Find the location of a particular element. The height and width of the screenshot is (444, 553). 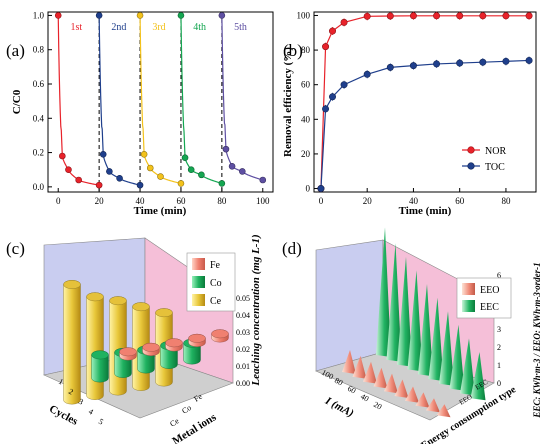

a-x-tick-label: 0 is located at coordinates (58, 201).